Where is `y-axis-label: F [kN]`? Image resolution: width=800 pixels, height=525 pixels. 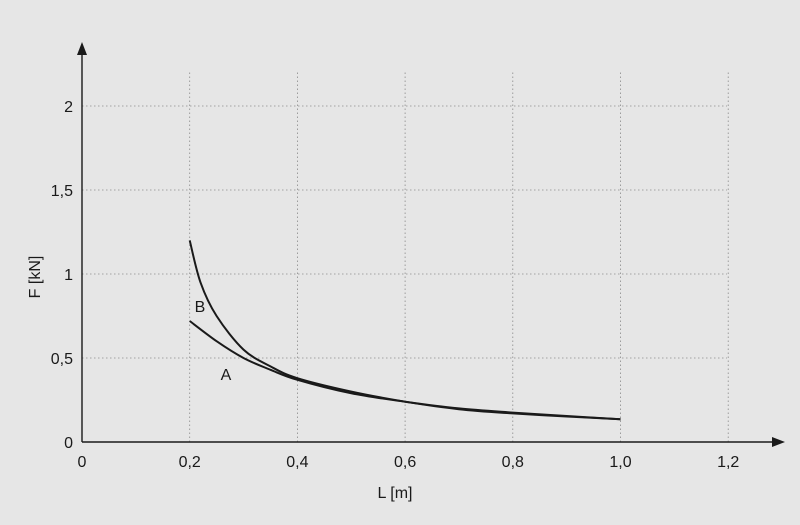 y-axis-label: F [kN] is located at coordinates (35, 277).